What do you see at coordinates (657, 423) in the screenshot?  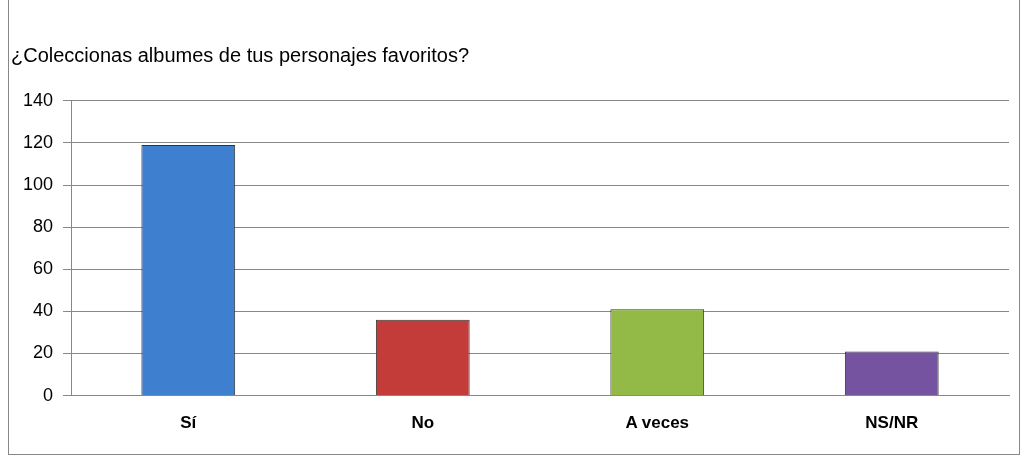 I see `x-tick-label: A veces` at bounding box center [657, 423].